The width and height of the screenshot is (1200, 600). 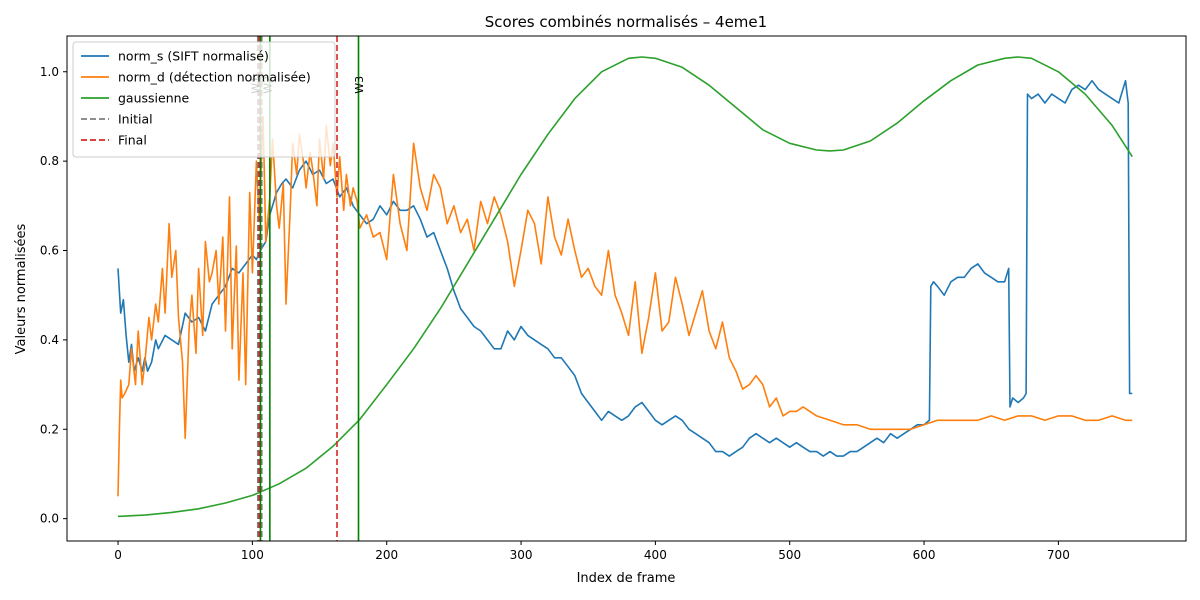 What do you see at coordinates (386, 555) in the screenshot?
I see `x-tick-label: 200` at bounding box center [386, 555].